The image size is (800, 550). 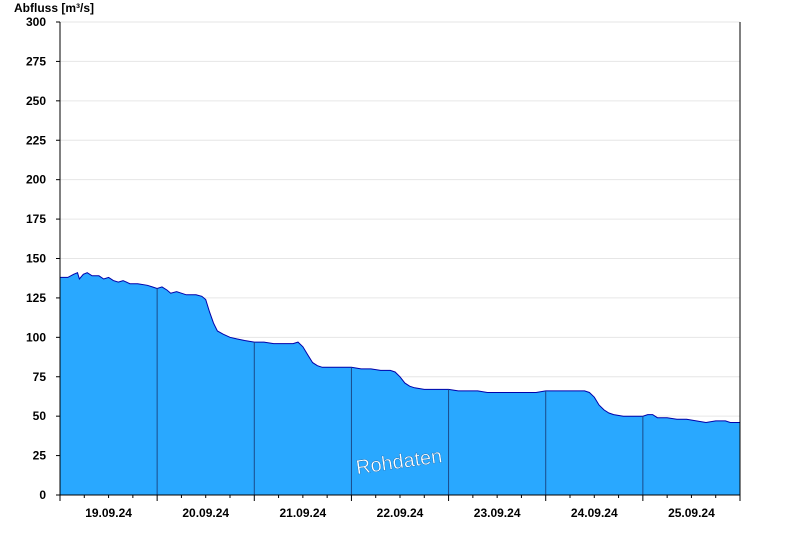 What do you see at coordinates (400, 513) in the screenshot?
I see `x-tick-label: 22.09.24` at bounding box center [400, 513].